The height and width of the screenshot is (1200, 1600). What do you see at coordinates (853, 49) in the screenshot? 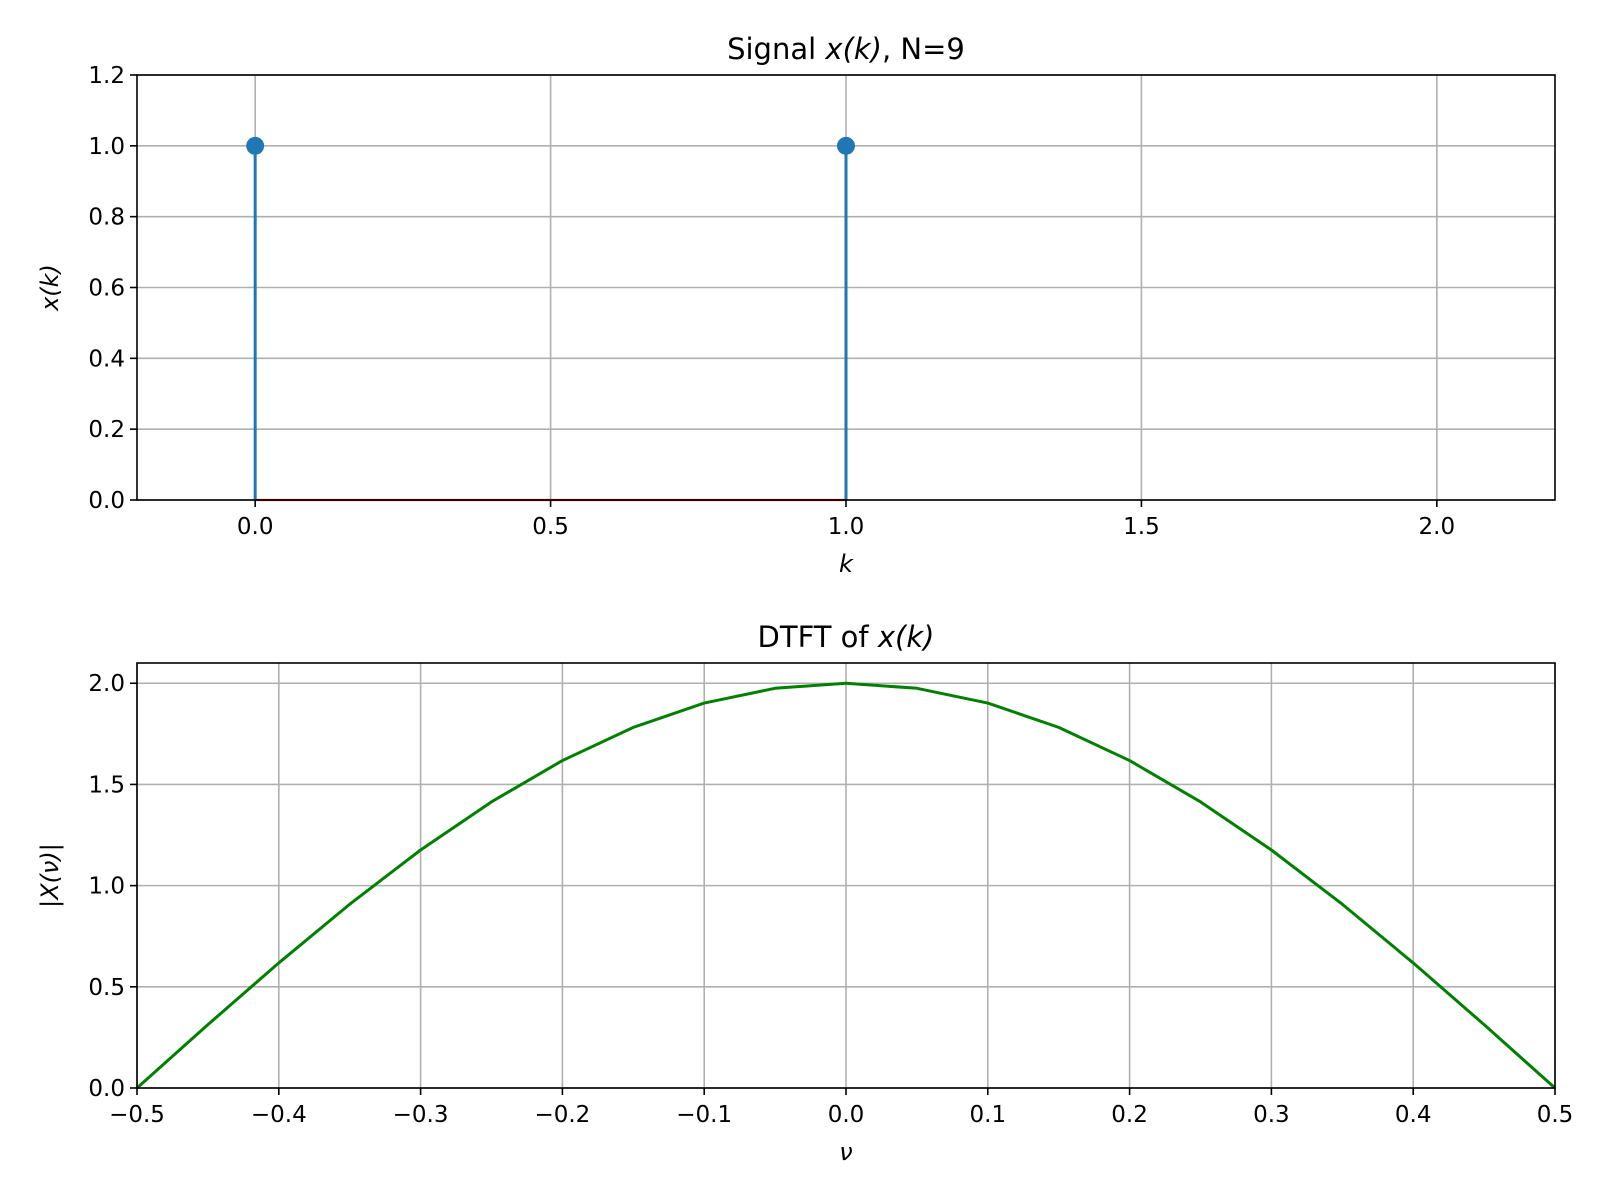
I see `signal-title-math: x(k)` at bounding box center [853, 49].